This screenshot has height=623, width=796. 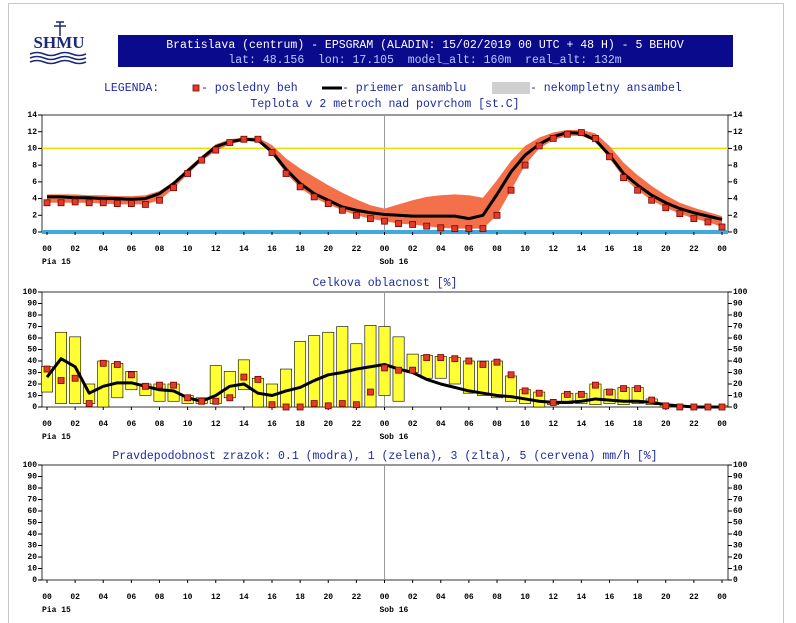 I want to click on y-tick-label: 40, so click(x=738, y=534).